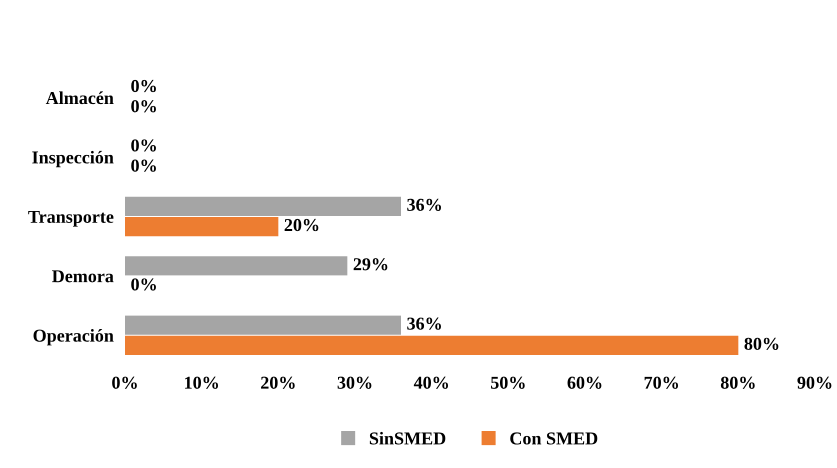 The image size is (837, 468). Describe the element at coordinates (124, 382) in the screenshot. I see `x-tick-label: 0%` at that location.